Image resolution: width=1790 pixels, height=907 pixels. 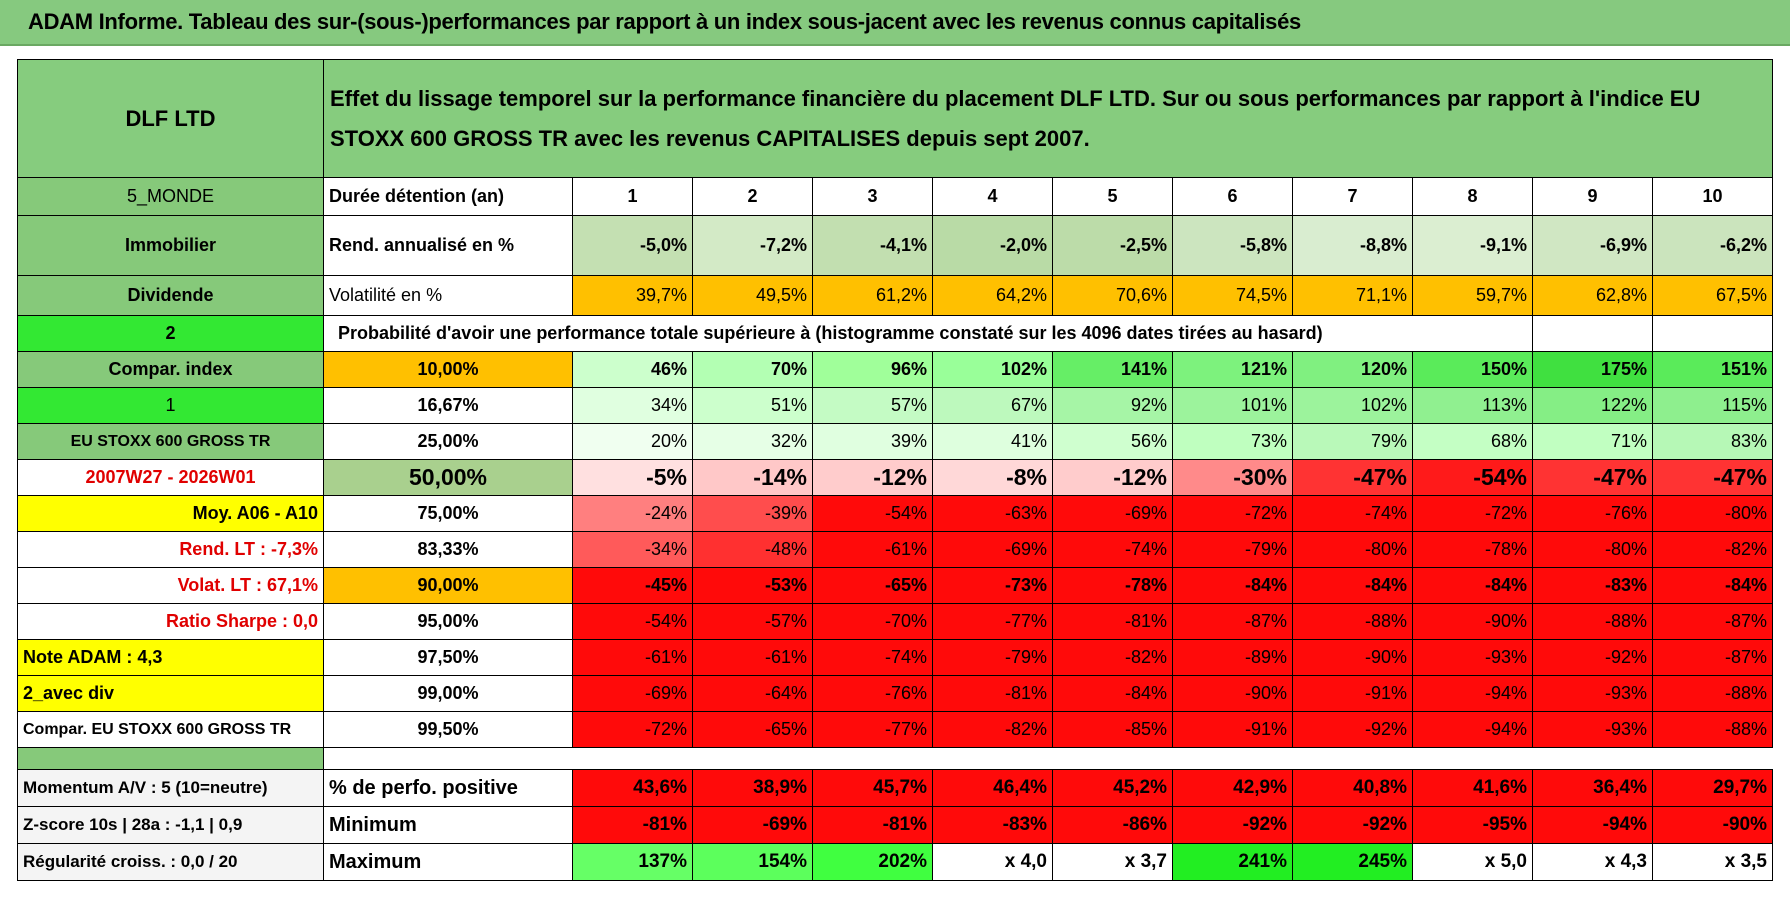 What do you see at coordinates (632, 693) in the screenshot?
I see `value-cell: -69%` at bounding box center [632, 693].